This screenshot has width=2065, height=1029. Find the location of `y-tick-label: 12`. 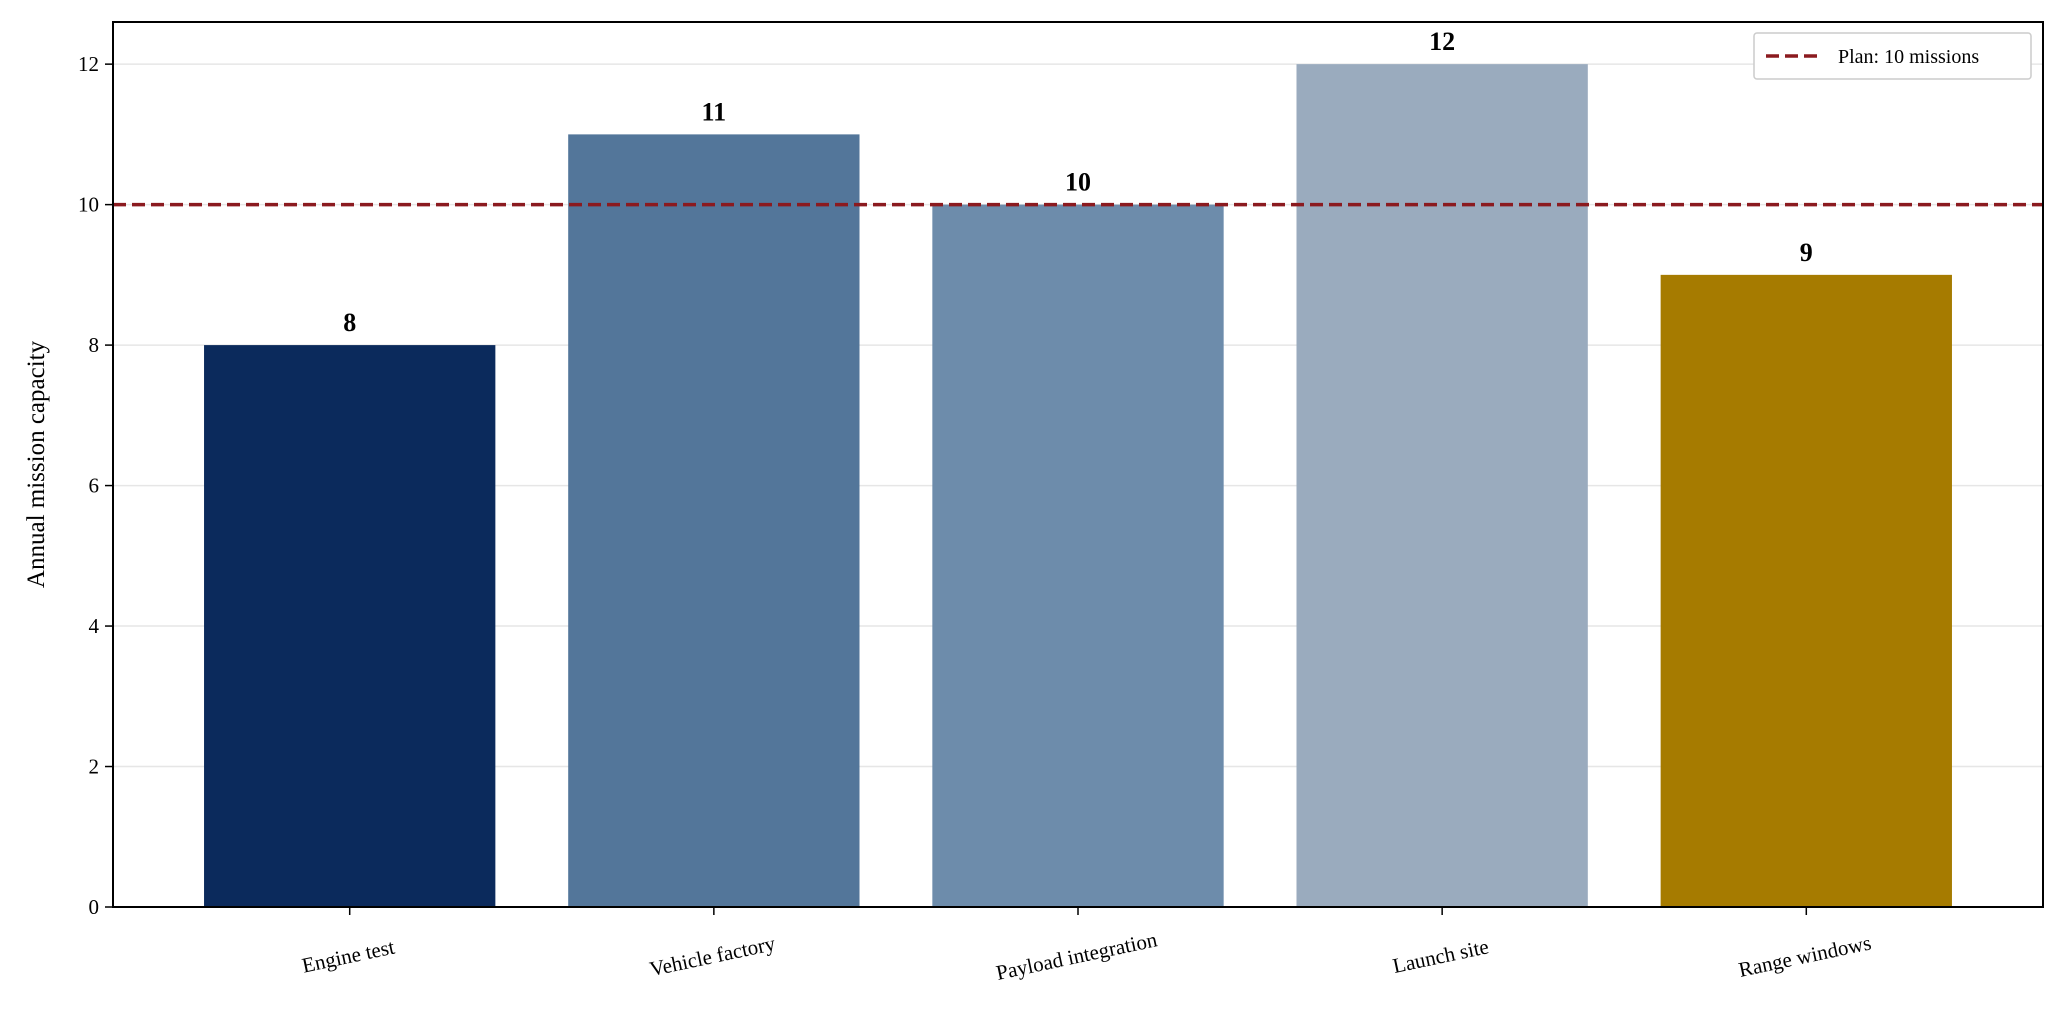

y-tick-label: 12 is located at coordinates (88, 64).